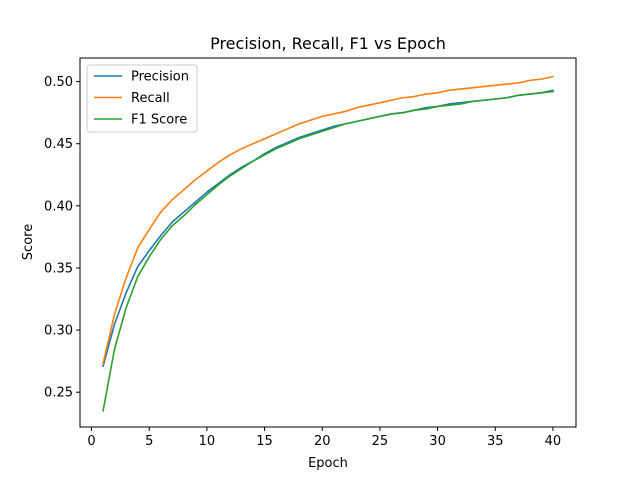  What do you see at coordinates (159, 120) in the screenshot?
I see `legend-label-f1-score: F1 Score` at bounding box center [159, 120].